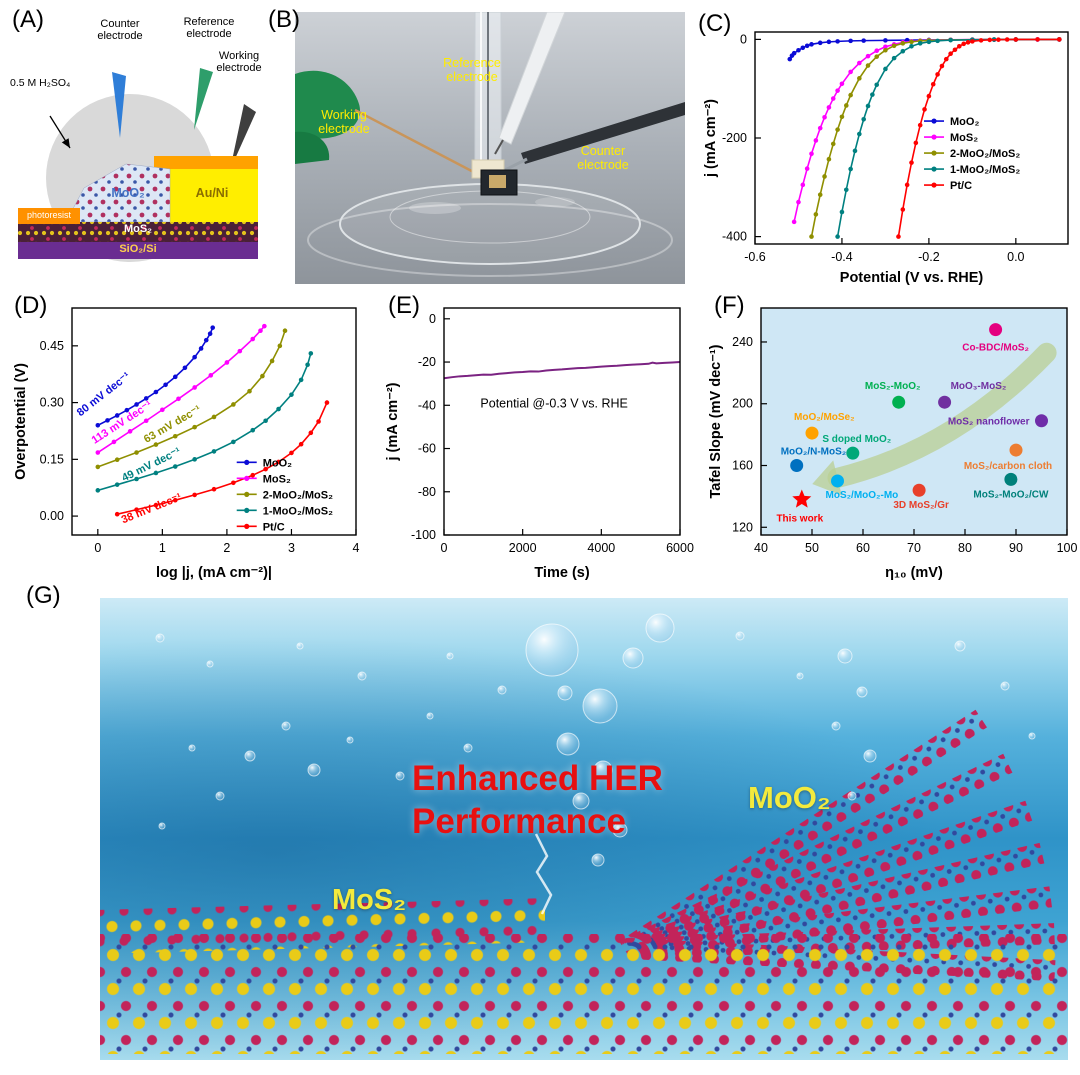 The image size is (1080, 1075). I want to click on star-marker, so click(802, 498).